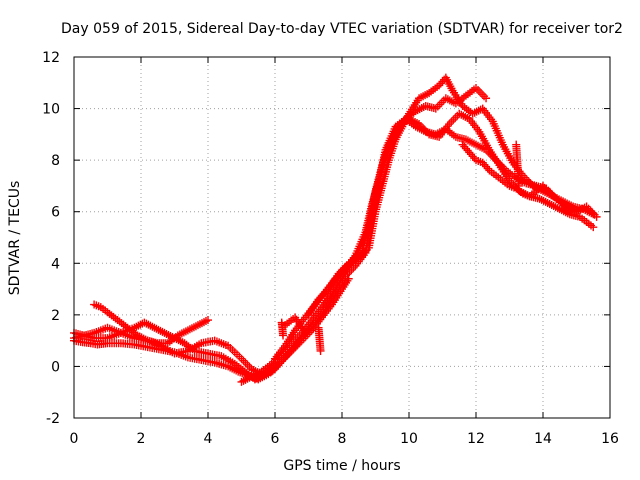  I want to click on y-tick-label: 4, so click(55, 264).